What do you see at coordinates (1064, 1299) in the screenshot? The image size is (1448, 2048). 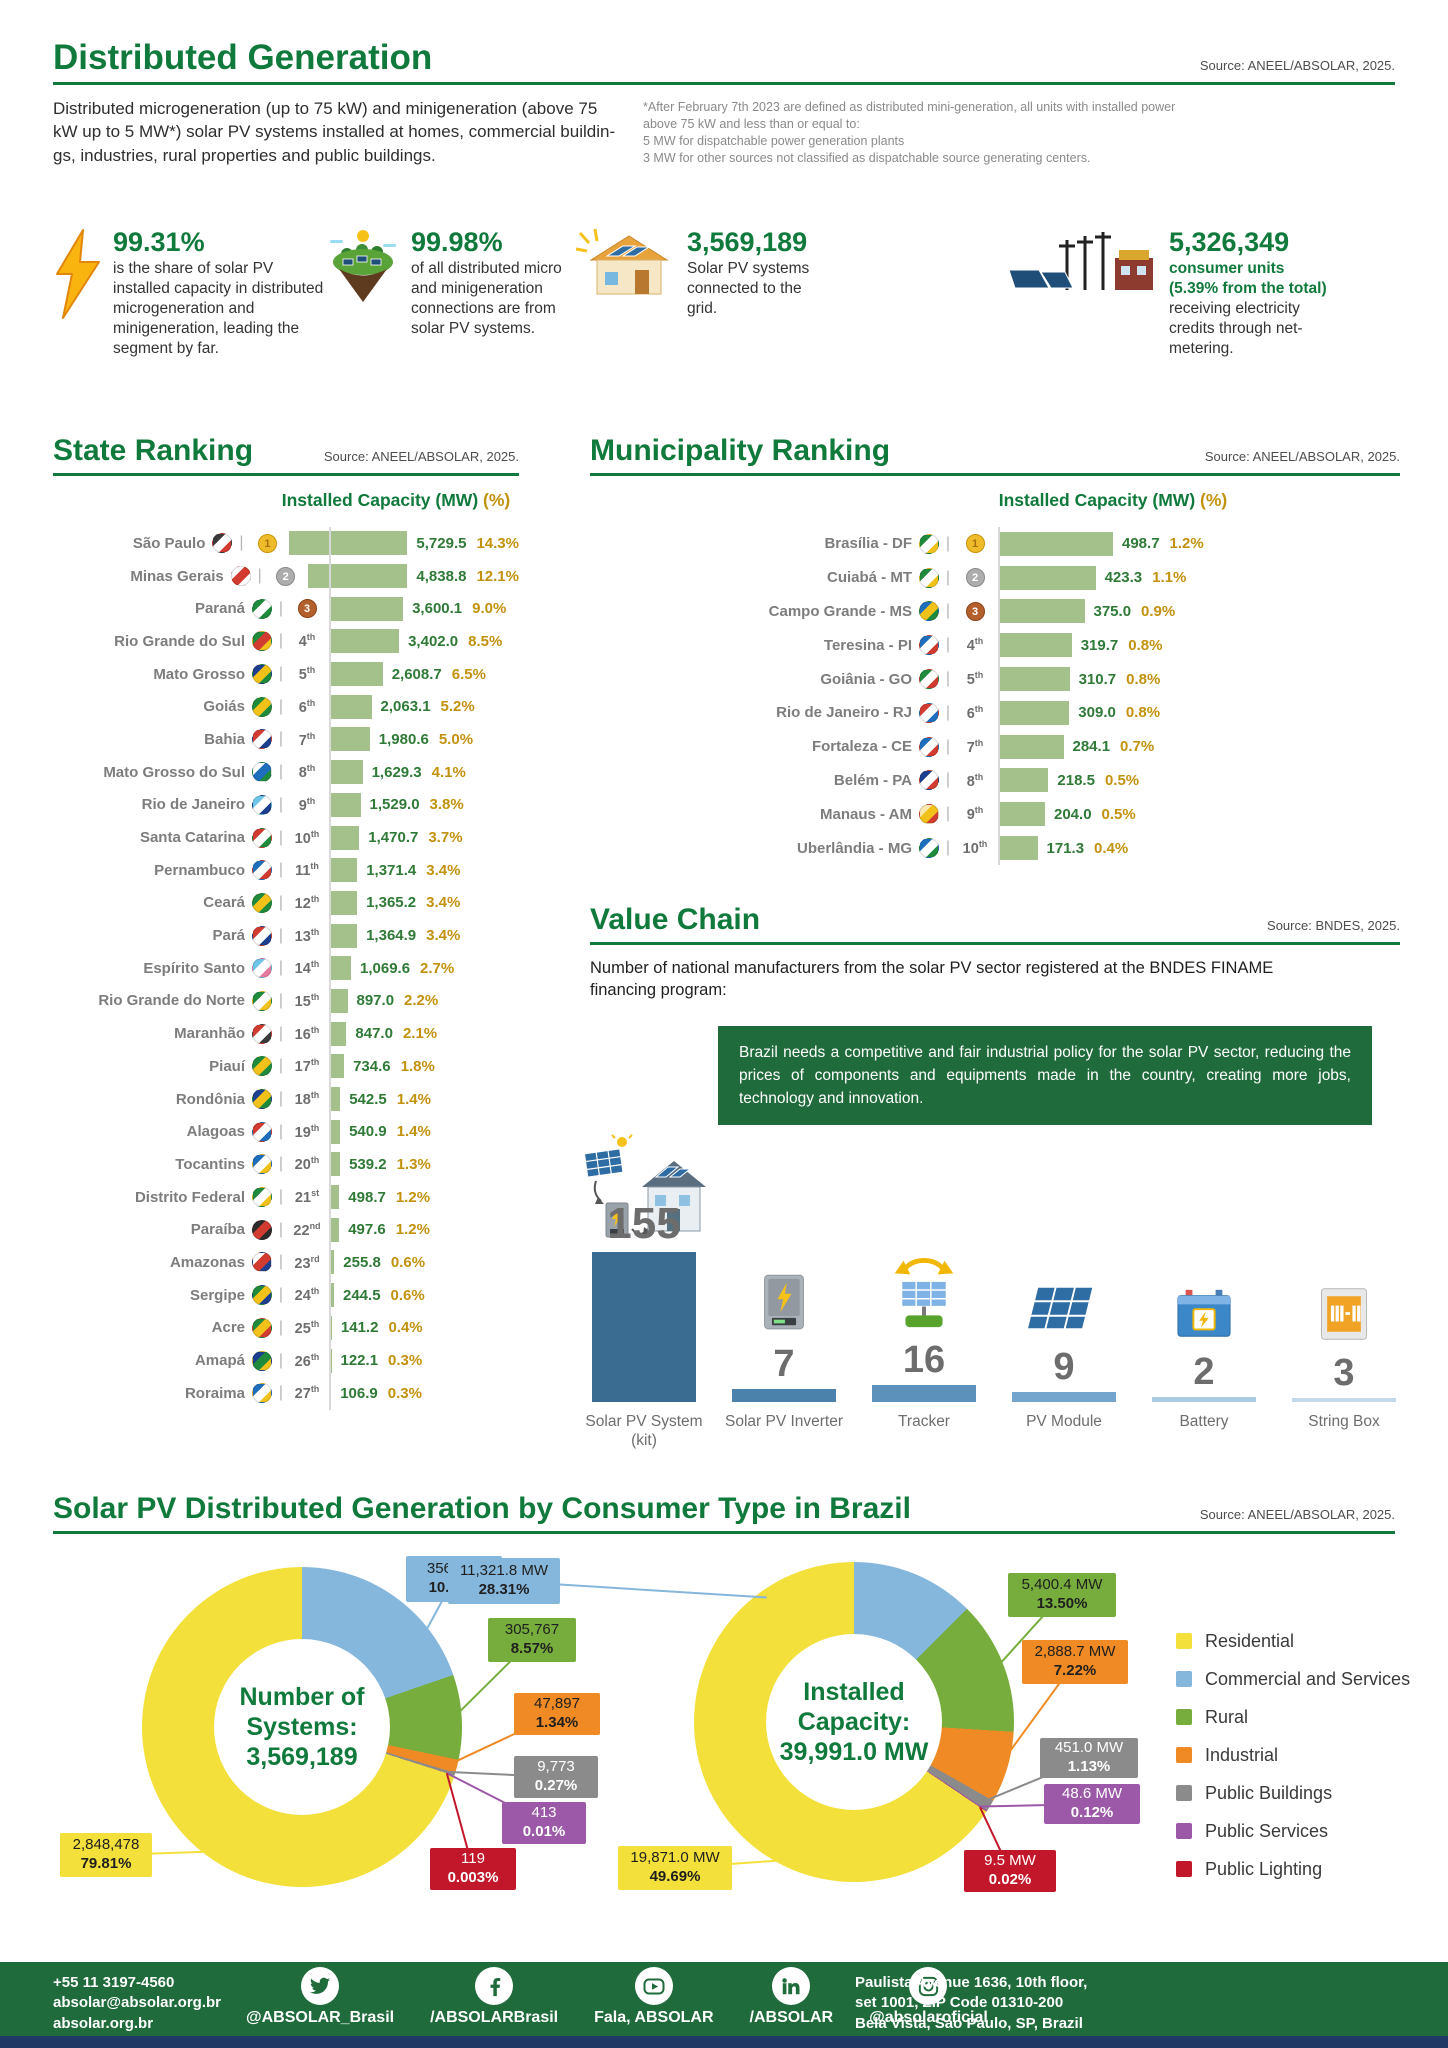 I see `value-chain-stack: 9` at bounding box center [1064, 1299].